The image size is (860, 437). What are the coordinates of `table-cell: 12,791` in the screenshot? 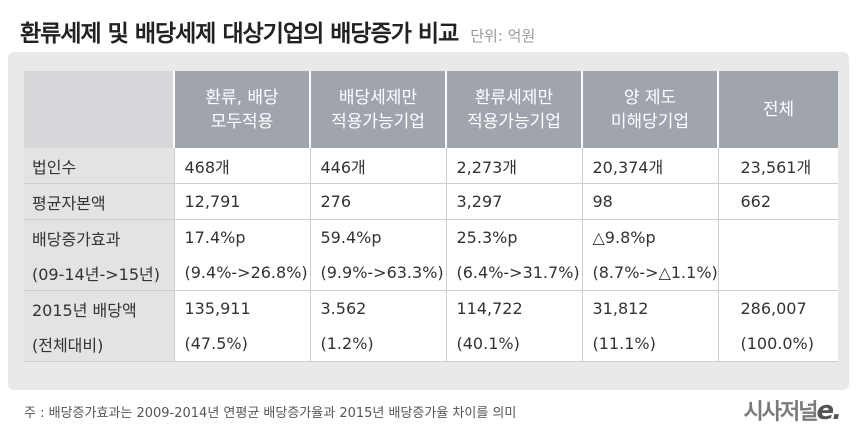 It's located at (242, 201).